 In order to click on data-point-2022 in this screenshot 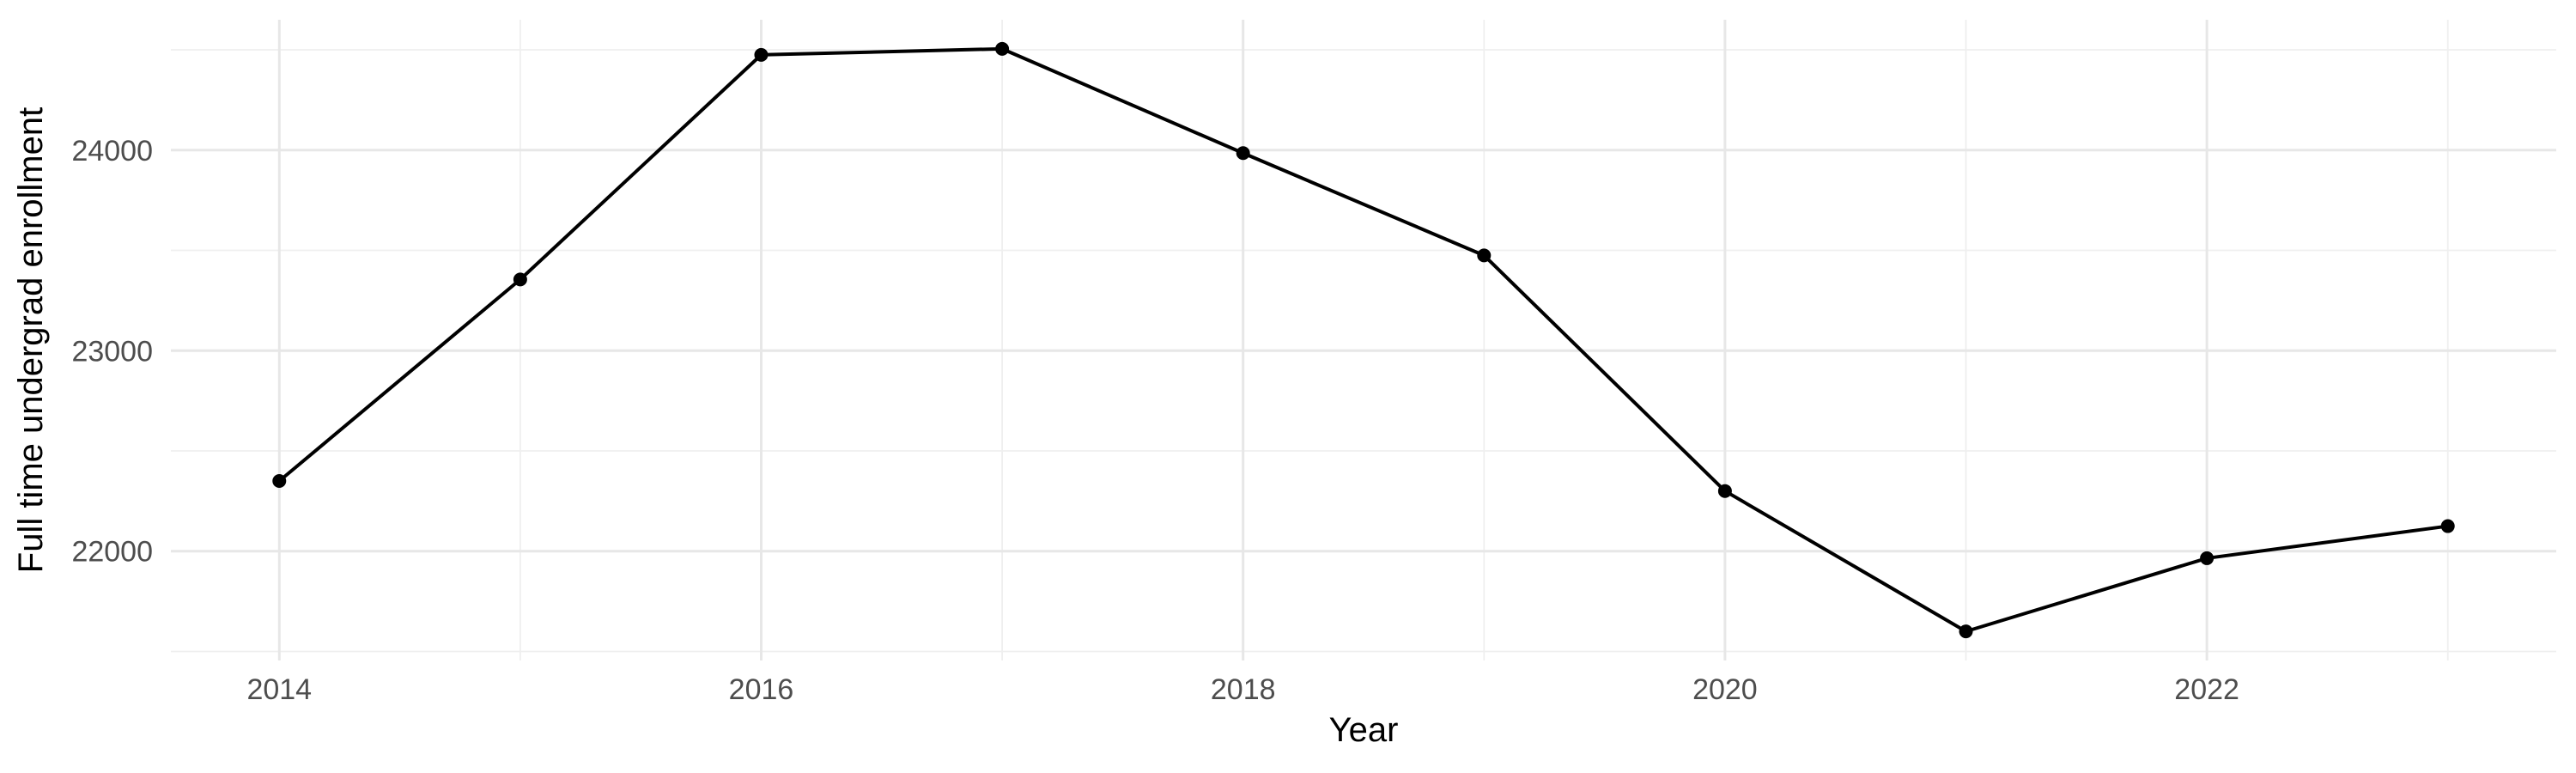, I will do `click(2207, 558)`.